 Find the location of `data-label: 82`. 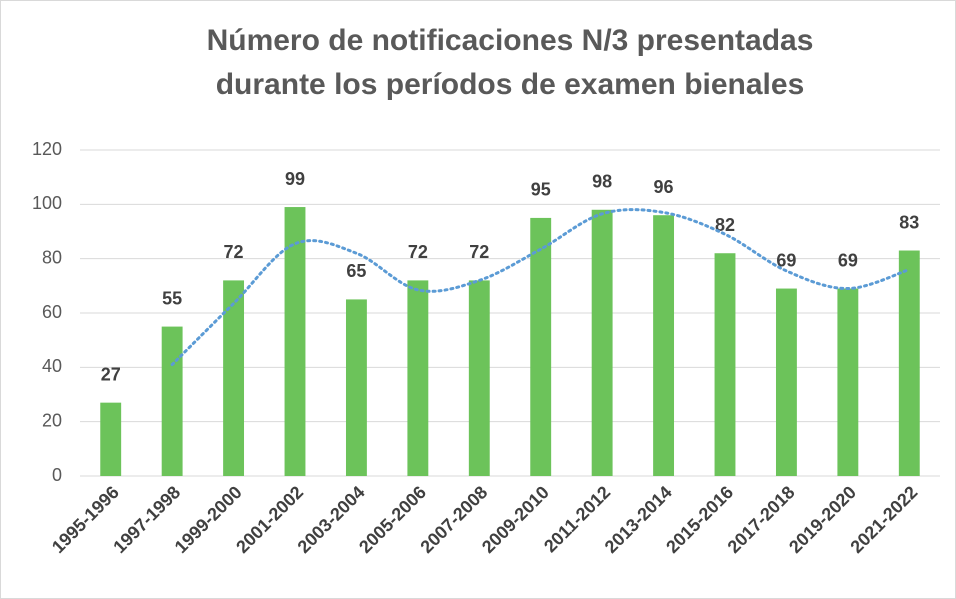

data-label: 82 is located at coordinates (725, 225).